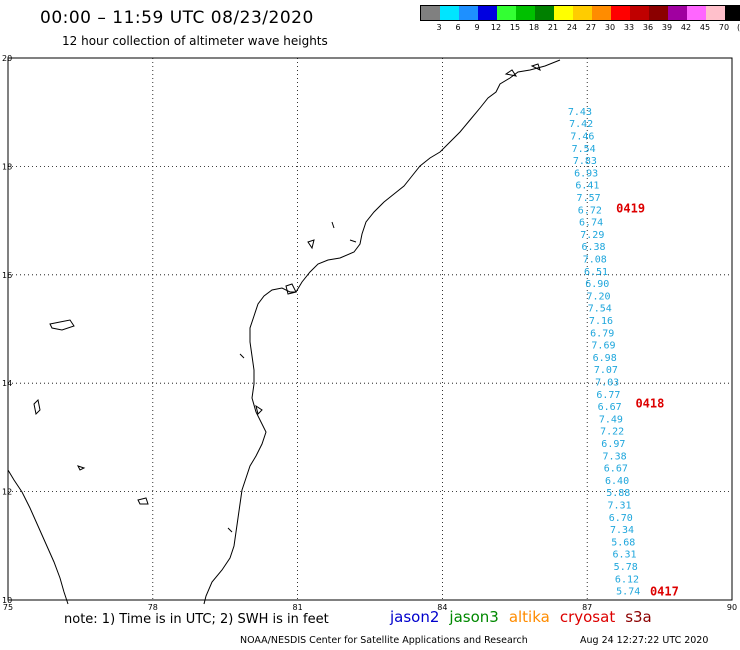 The image size is (740, 650). I want to click on generated-timestamp: Aug 24 12:27:22 UTC 2020, so click(644, 640).